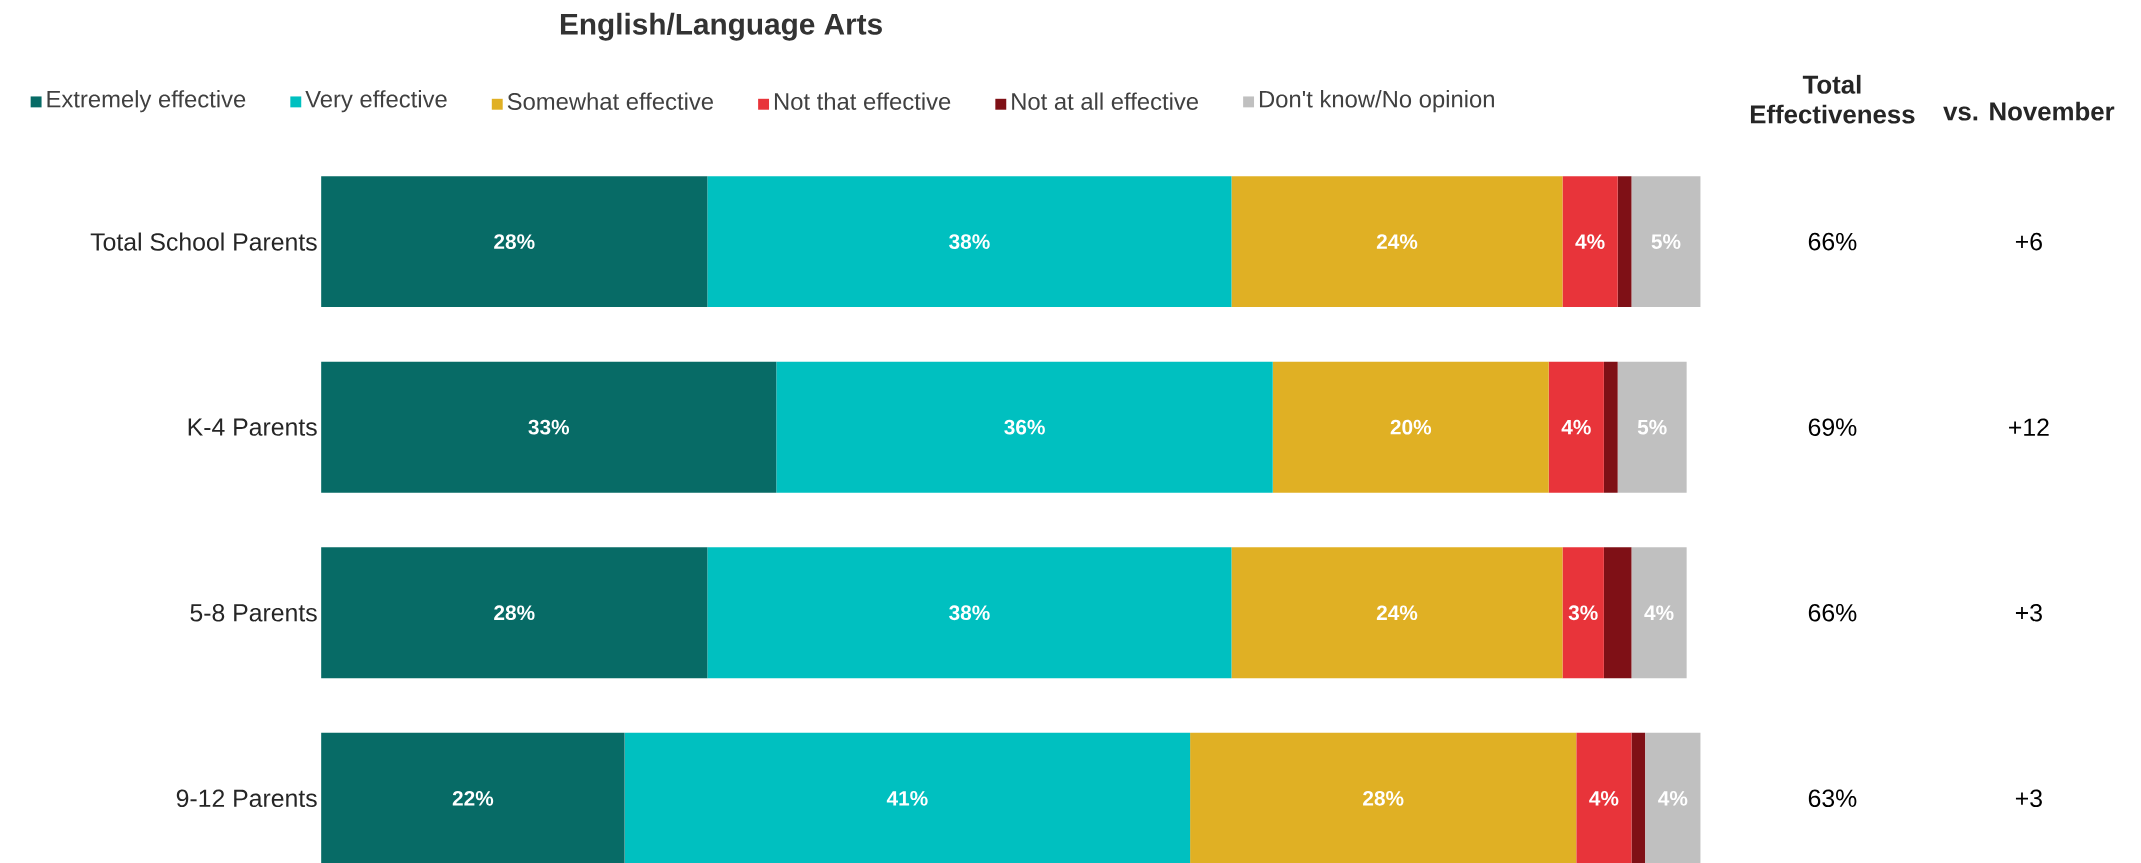 Image resolution: width=2141 pixels, height=863 pixels. What do you see at coordinates (1832, 427) in the screenshot?
I see `text: 69%` at bounding box center [1832, 427].